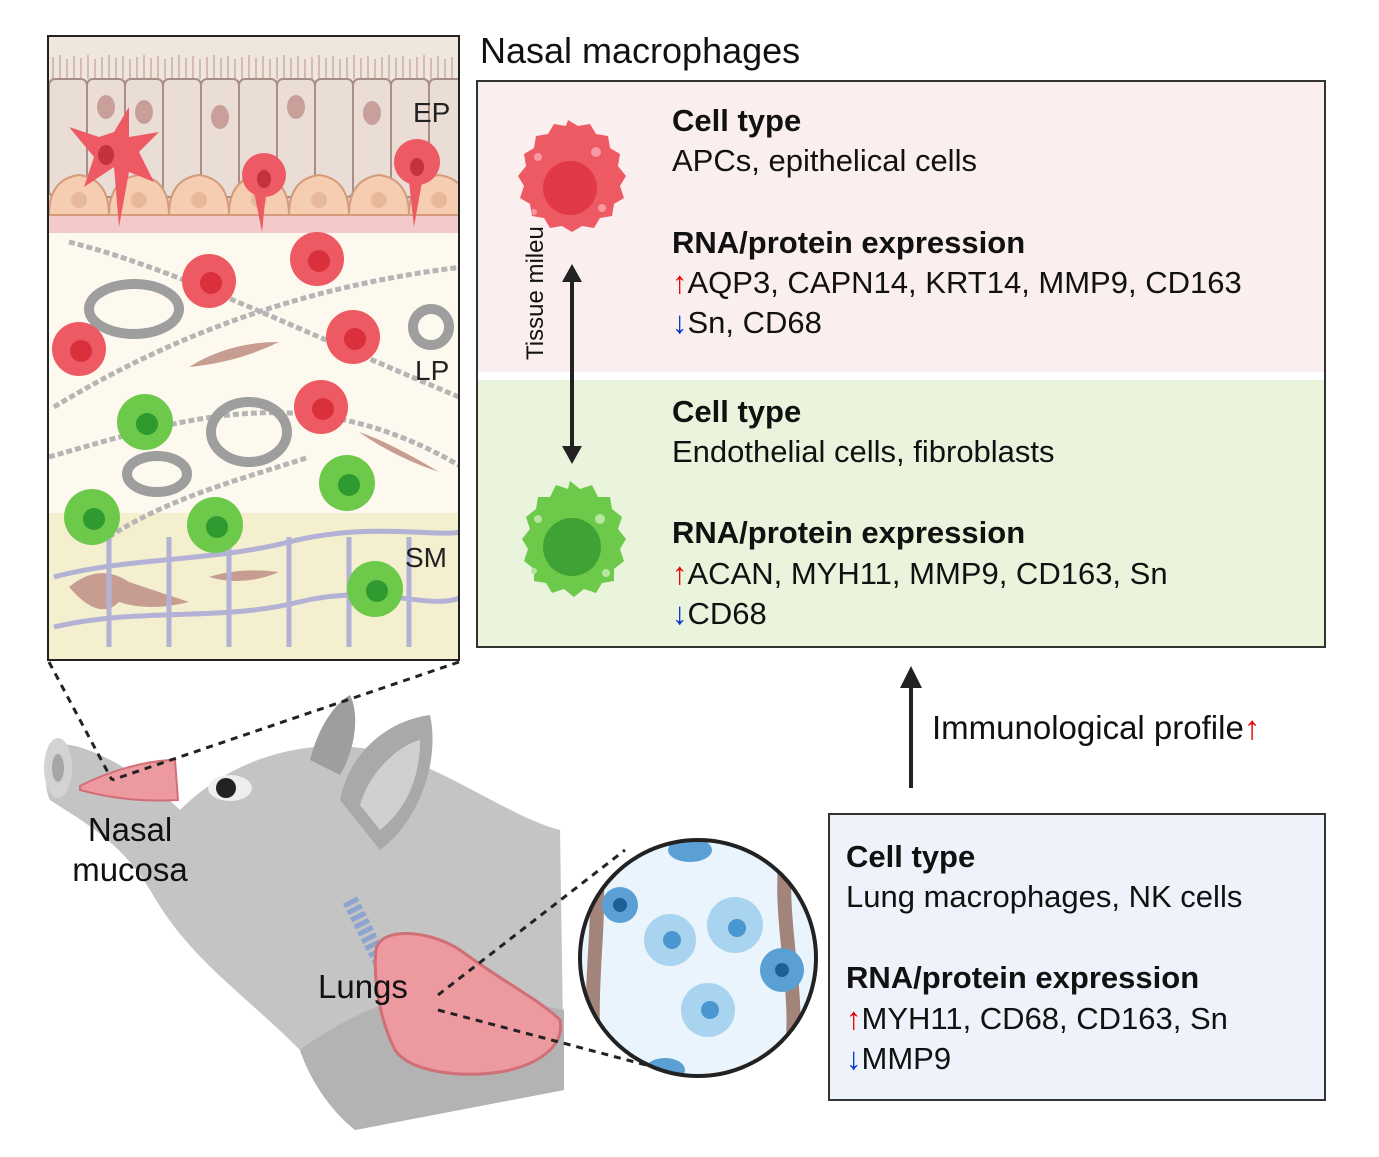 The width and height of the screenshot is (1379, 1157). Describe the element at coordinates (426, 557) in the screenshot. I see `layer-label-sm: SM` at that location.